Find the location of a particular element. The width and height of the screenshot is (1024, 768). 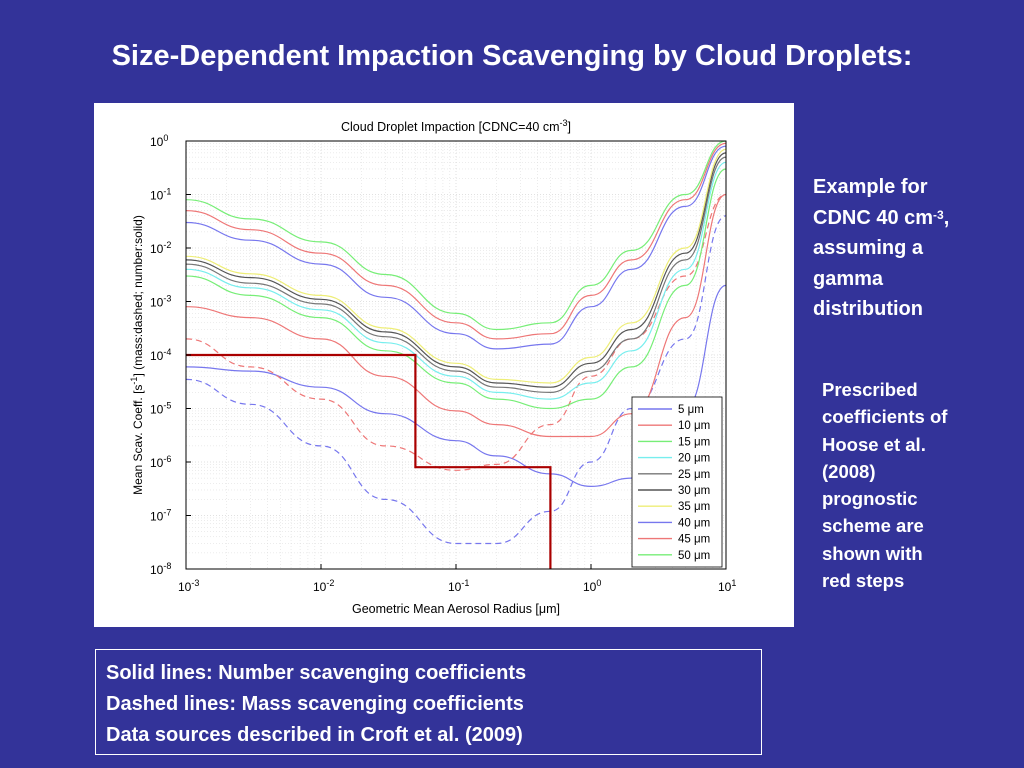

y-tick-label: 10⁻¹ is located at coordinates (160, 195).